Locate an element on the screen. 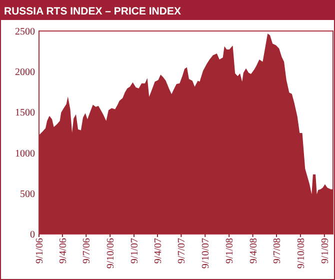  x-tick-label: 9/1/08 is located at coordinates (230, 251).